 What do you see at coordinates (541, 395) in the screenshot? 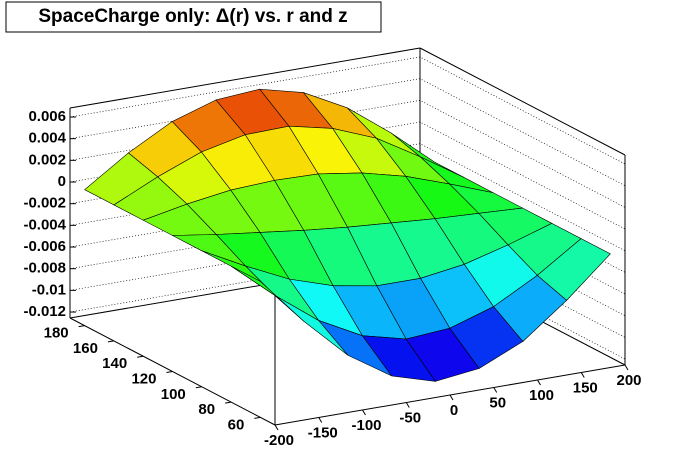
I see `x-tick-label: 100` at bounding box center [541, 395].